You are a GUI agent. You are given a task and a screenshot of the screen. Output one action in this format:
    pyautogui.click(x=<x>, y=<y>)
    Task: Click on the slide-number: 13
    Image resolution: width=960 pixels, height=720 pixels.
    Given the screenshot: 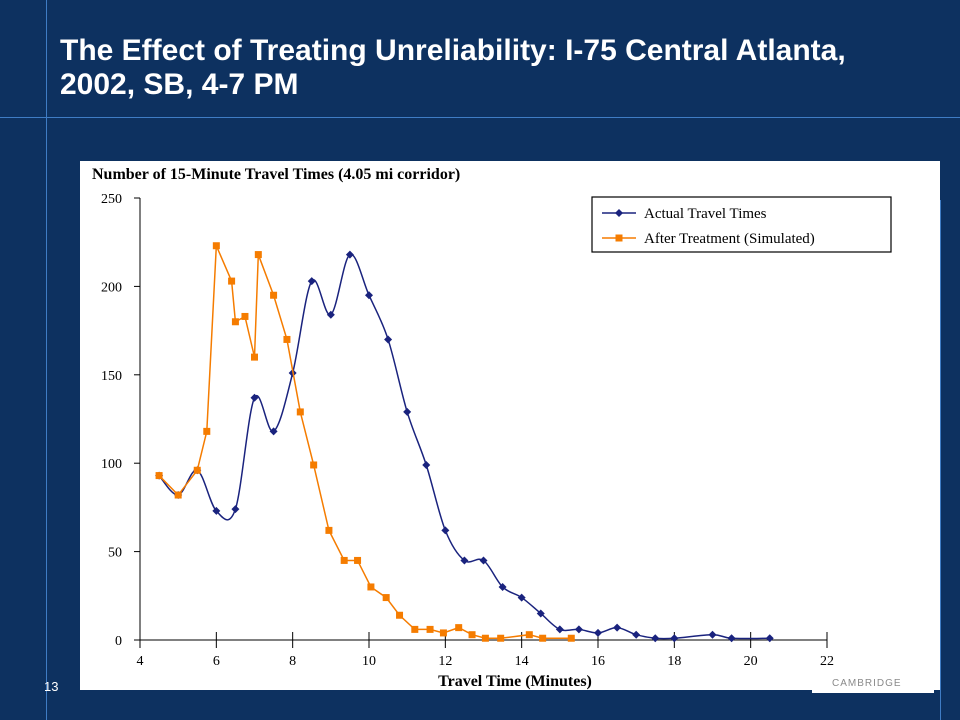 What is the action you would take?
    pyautogui.click(x=51, y=686)
    